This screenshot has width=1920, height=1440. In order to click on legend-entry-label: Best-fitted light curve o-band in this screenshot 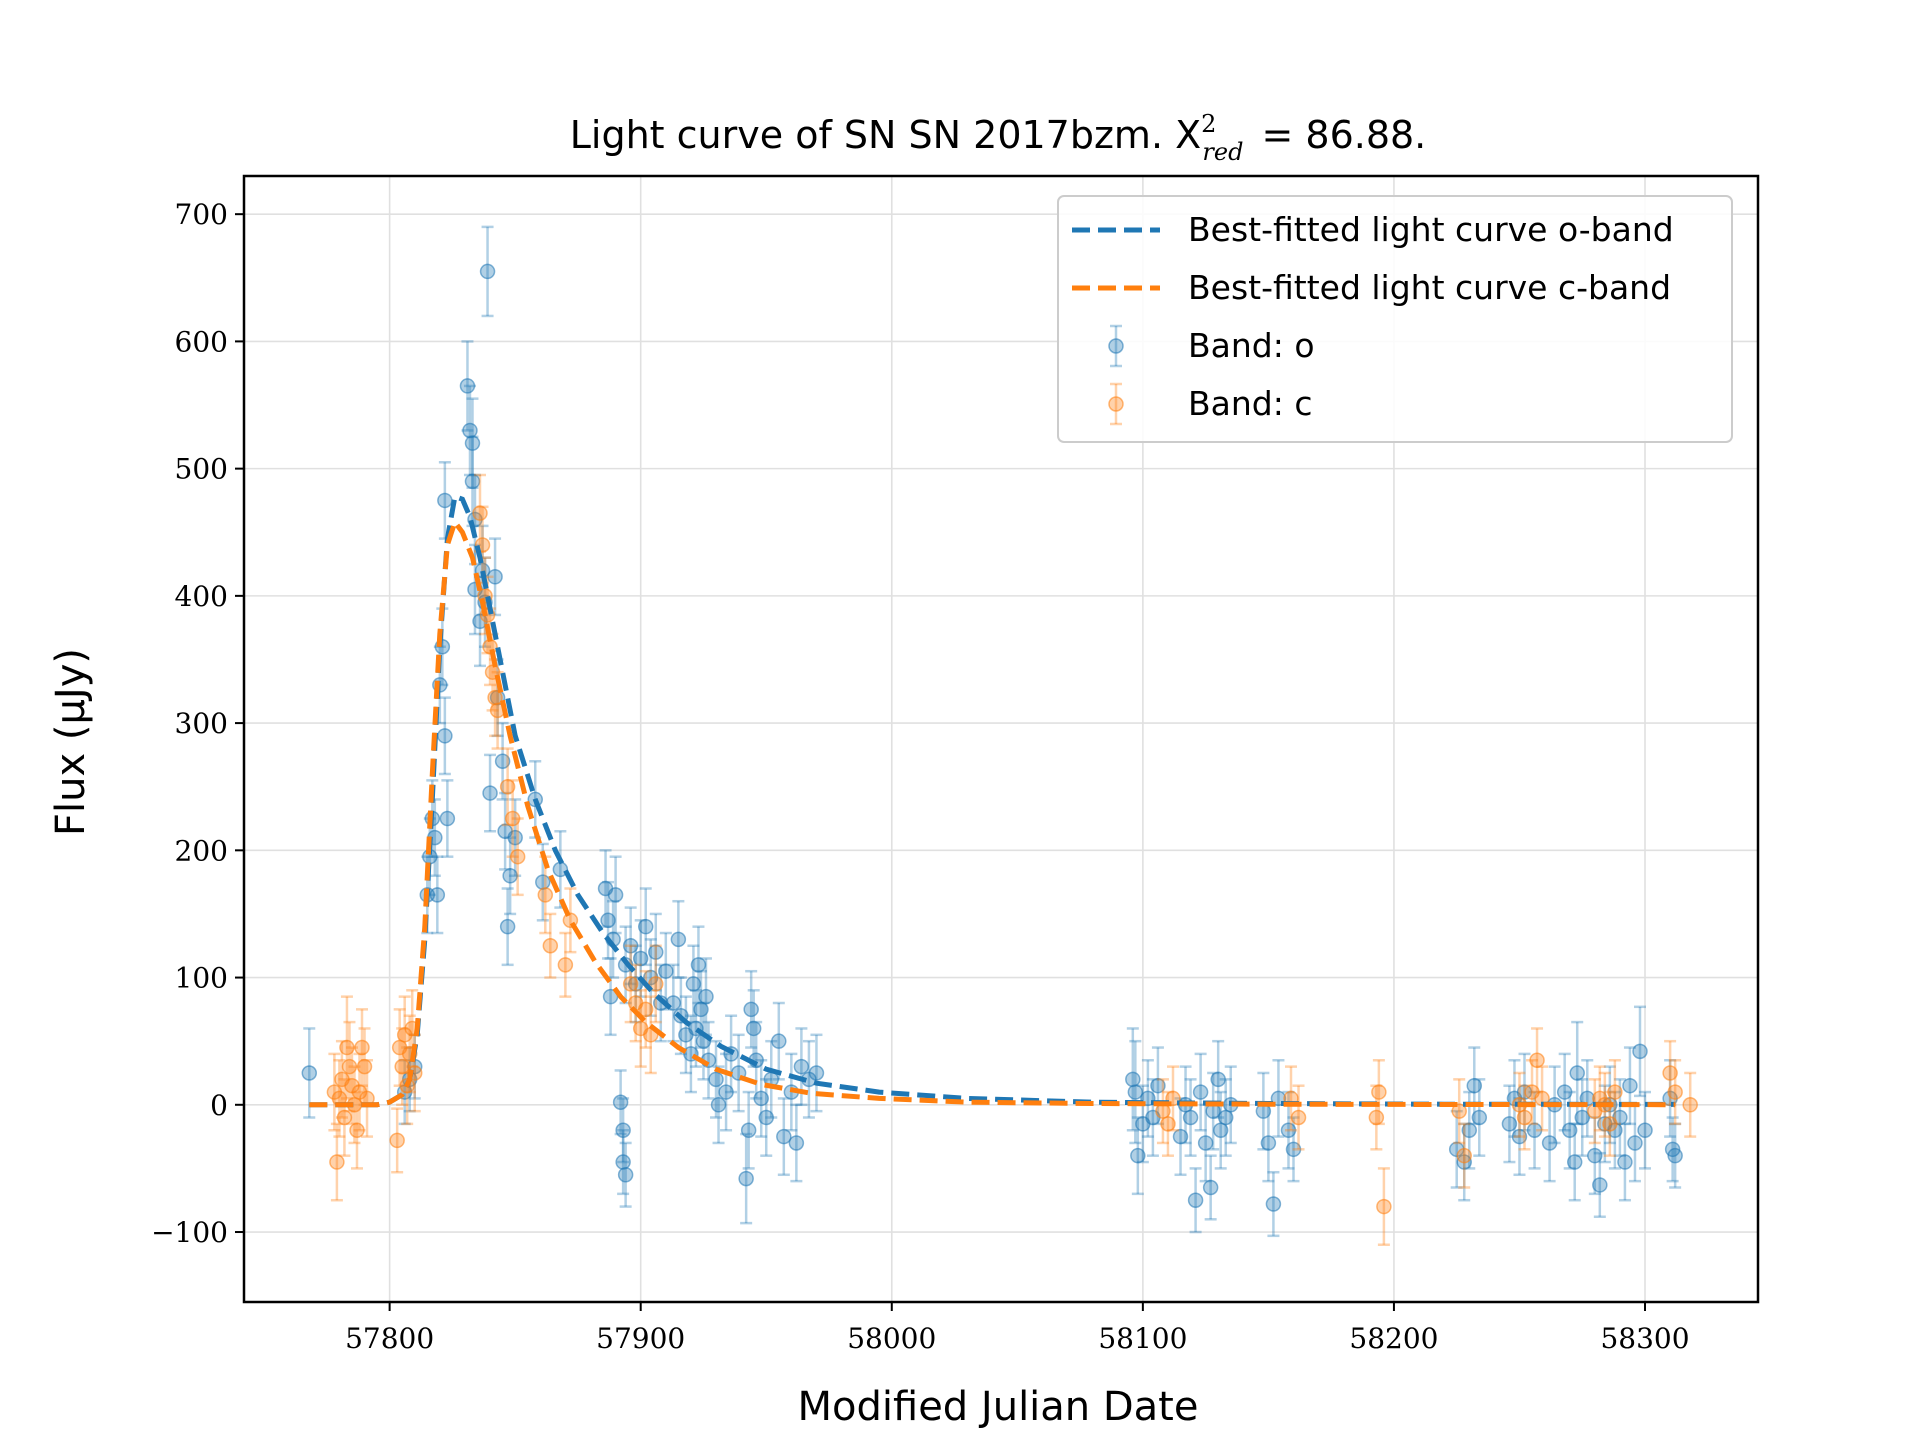, I will do `click(1431, 229)`.